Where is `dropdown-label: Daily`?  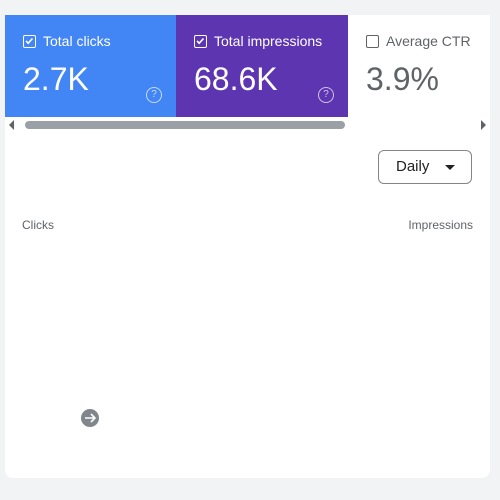 dropdown-label: Daily is located at coordinates (413, 166).